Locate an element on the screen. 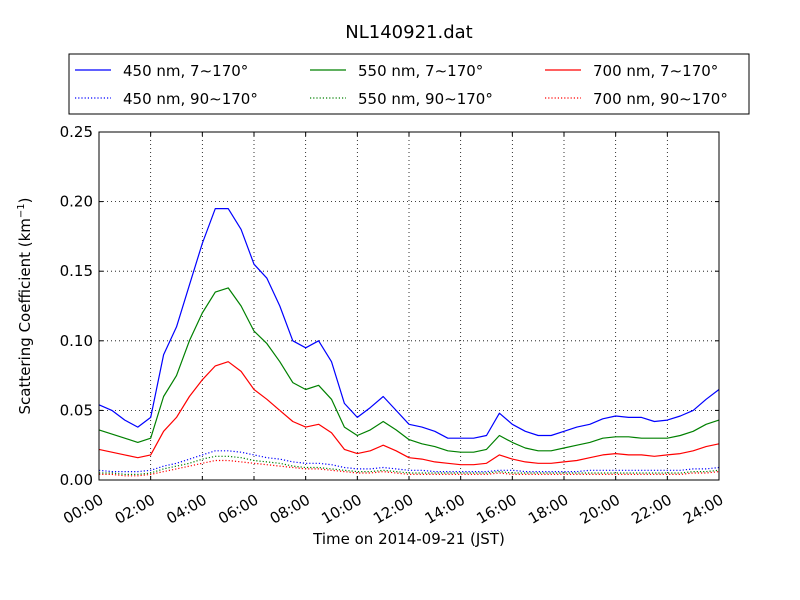 This screenshot has width=800, height=600. y-tick-label: 0.00 is located at coordinates (76, 480).